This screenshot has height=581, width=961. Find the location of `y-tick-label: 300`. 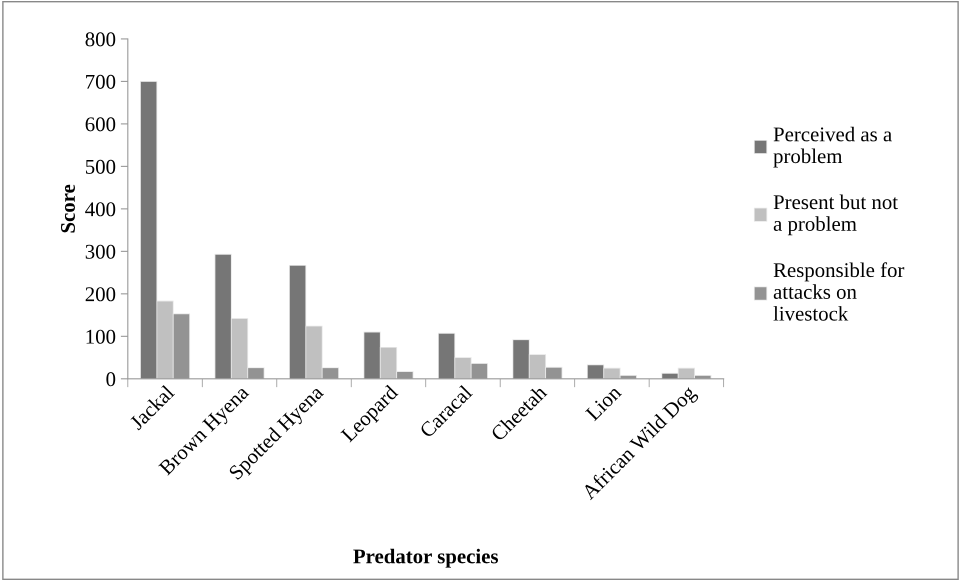

y-tick-label: 300 is located at coordinates (101, 251).